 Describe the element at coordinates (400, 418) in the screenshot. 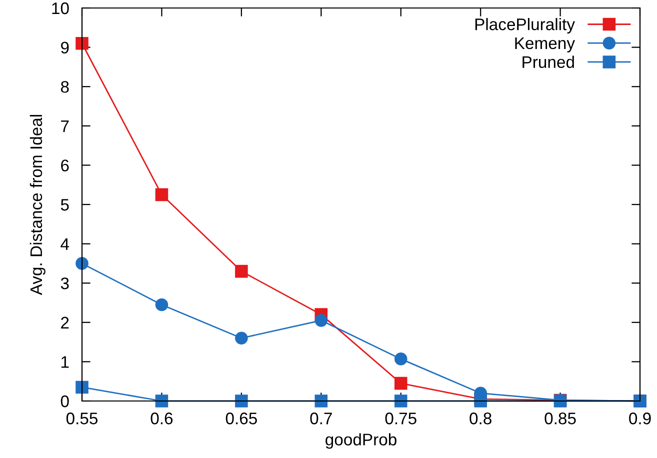

I see `x-tick-label: 0.75` at that location.